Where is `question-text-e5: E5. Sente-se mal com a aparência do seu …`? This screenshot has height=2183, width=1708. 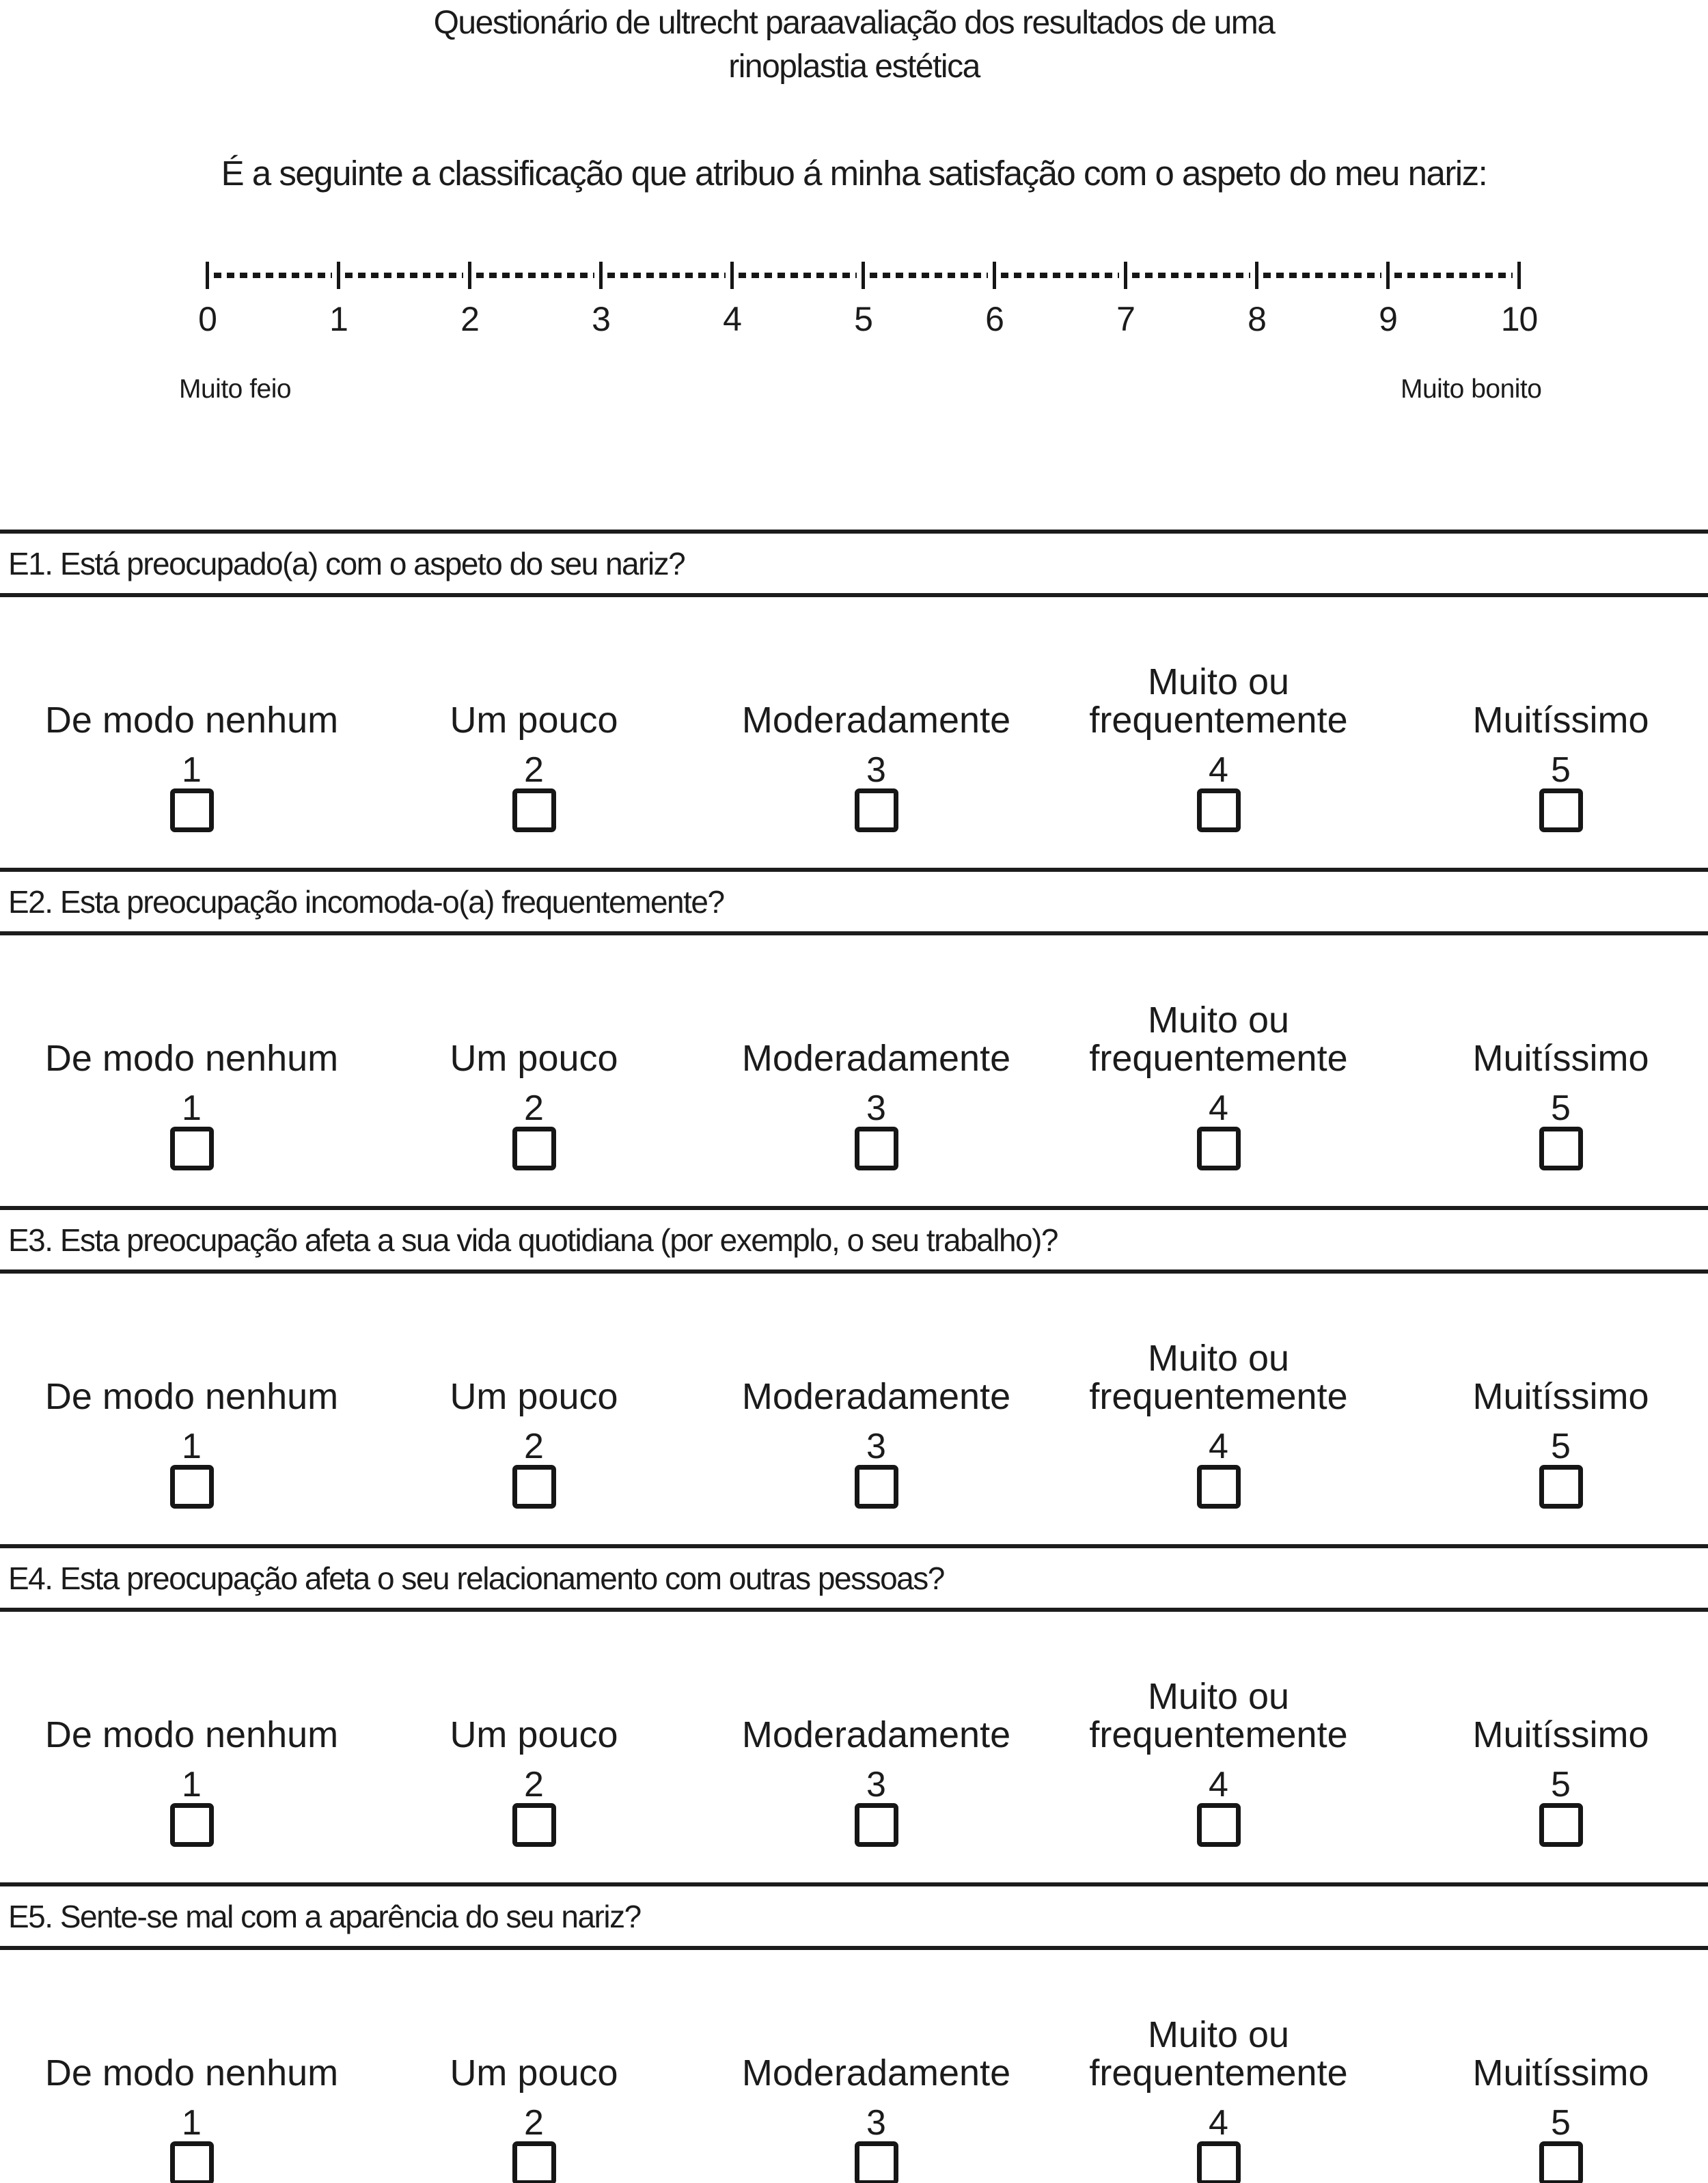
question-text-e5: E5. Sente-se mal com a aparência do seu … is located at coordinates (325, 1916).